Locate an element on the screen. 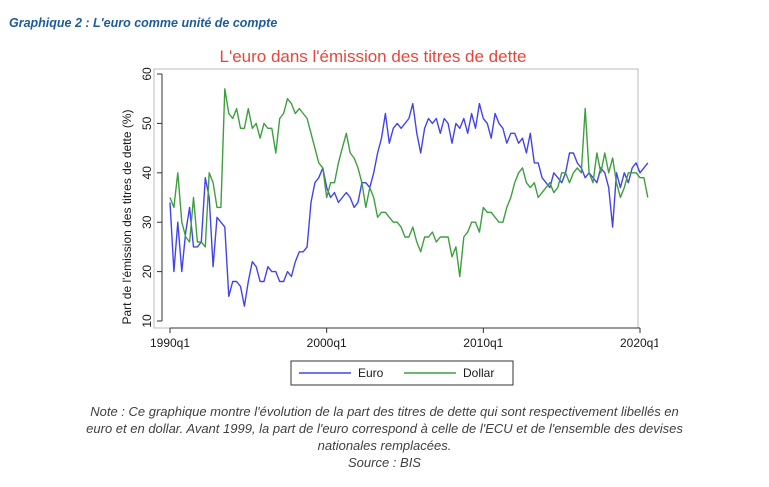  y-tick-label: 40 is located at coordinates (147, 173).